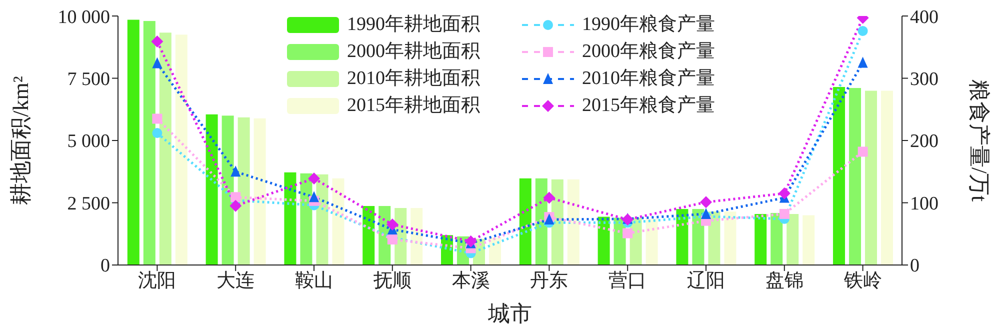 This screenshot has width=1000, height=336. Describe the element at coordinates (924, 17) in the screenshot. I see `y2-tick-label: 400` at that location.